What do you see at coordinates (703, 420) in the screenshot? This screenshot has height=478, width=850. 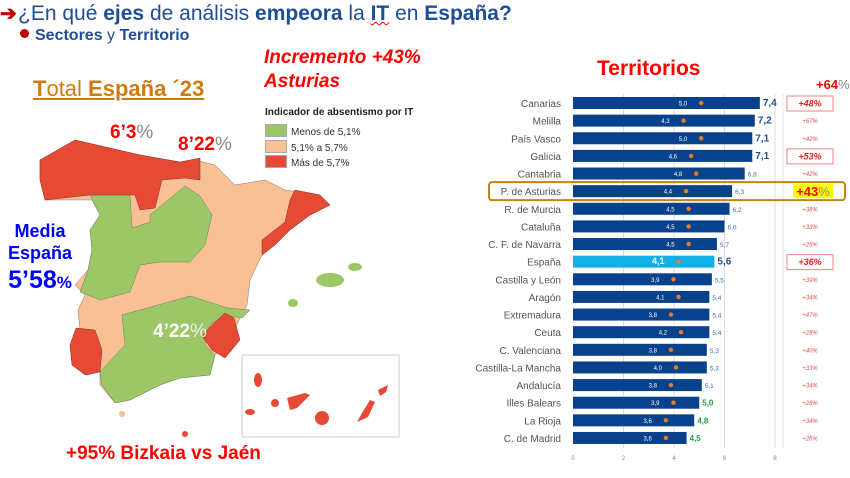 I see `value-label: 4,8` at bounding box center [703, 420].